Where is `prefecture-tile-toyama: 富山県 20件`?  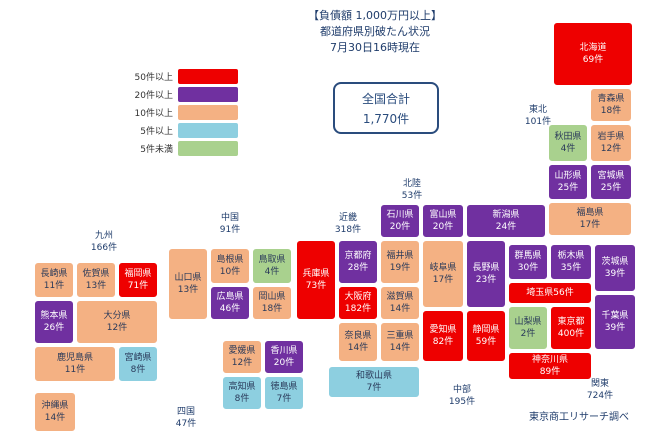 prefecture-tile-toyama: 富山県 20件 is located at coordinates (443, 221).